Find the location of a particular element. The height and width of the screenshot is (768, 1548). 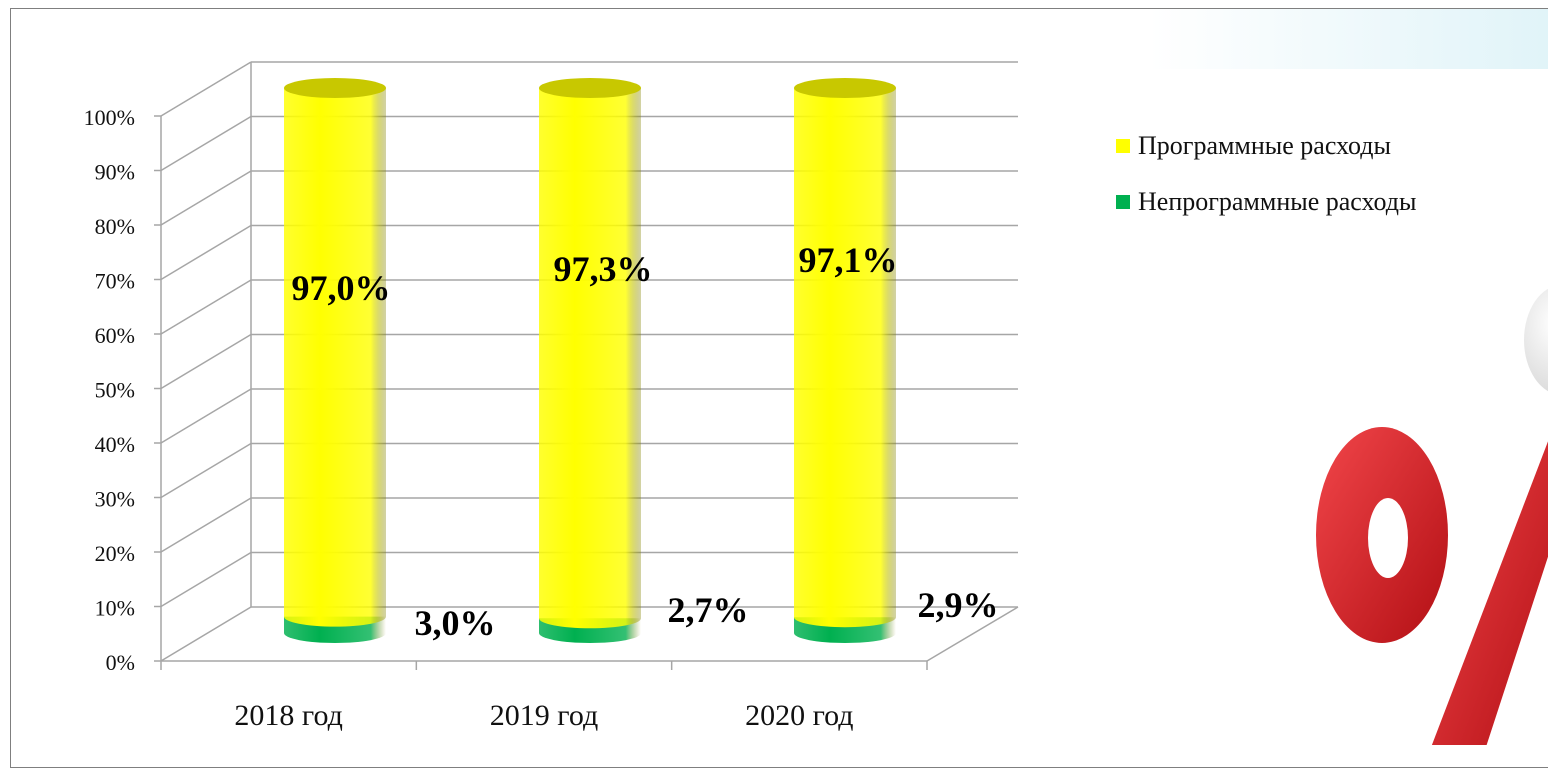

y-axis-tick-labels: 0% 10% 20% 30% 40% 50% 60% 70% 80% 90% 100% is located at coordinates (109, 390).